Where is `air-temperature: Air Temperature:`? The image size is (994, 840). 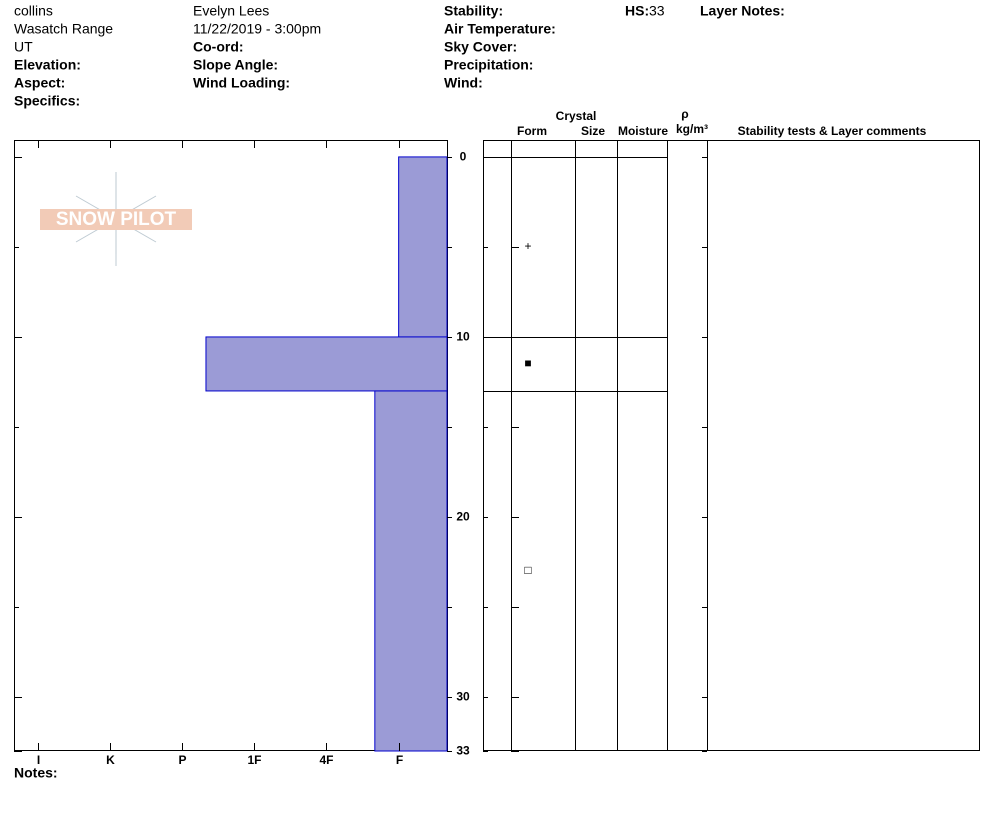 air-temperature: Air Temperature: is located at coordinates (500, 29).